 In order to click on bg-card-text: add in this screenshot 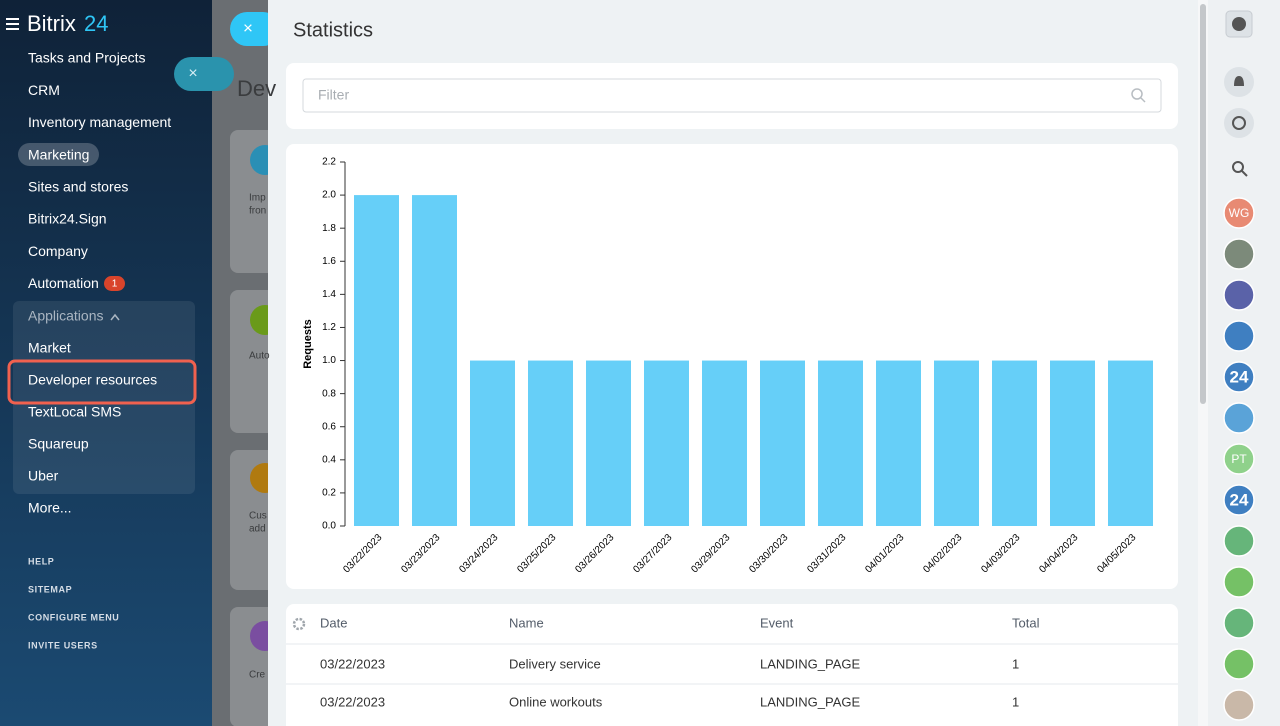, I will do `click(257, 529)`.